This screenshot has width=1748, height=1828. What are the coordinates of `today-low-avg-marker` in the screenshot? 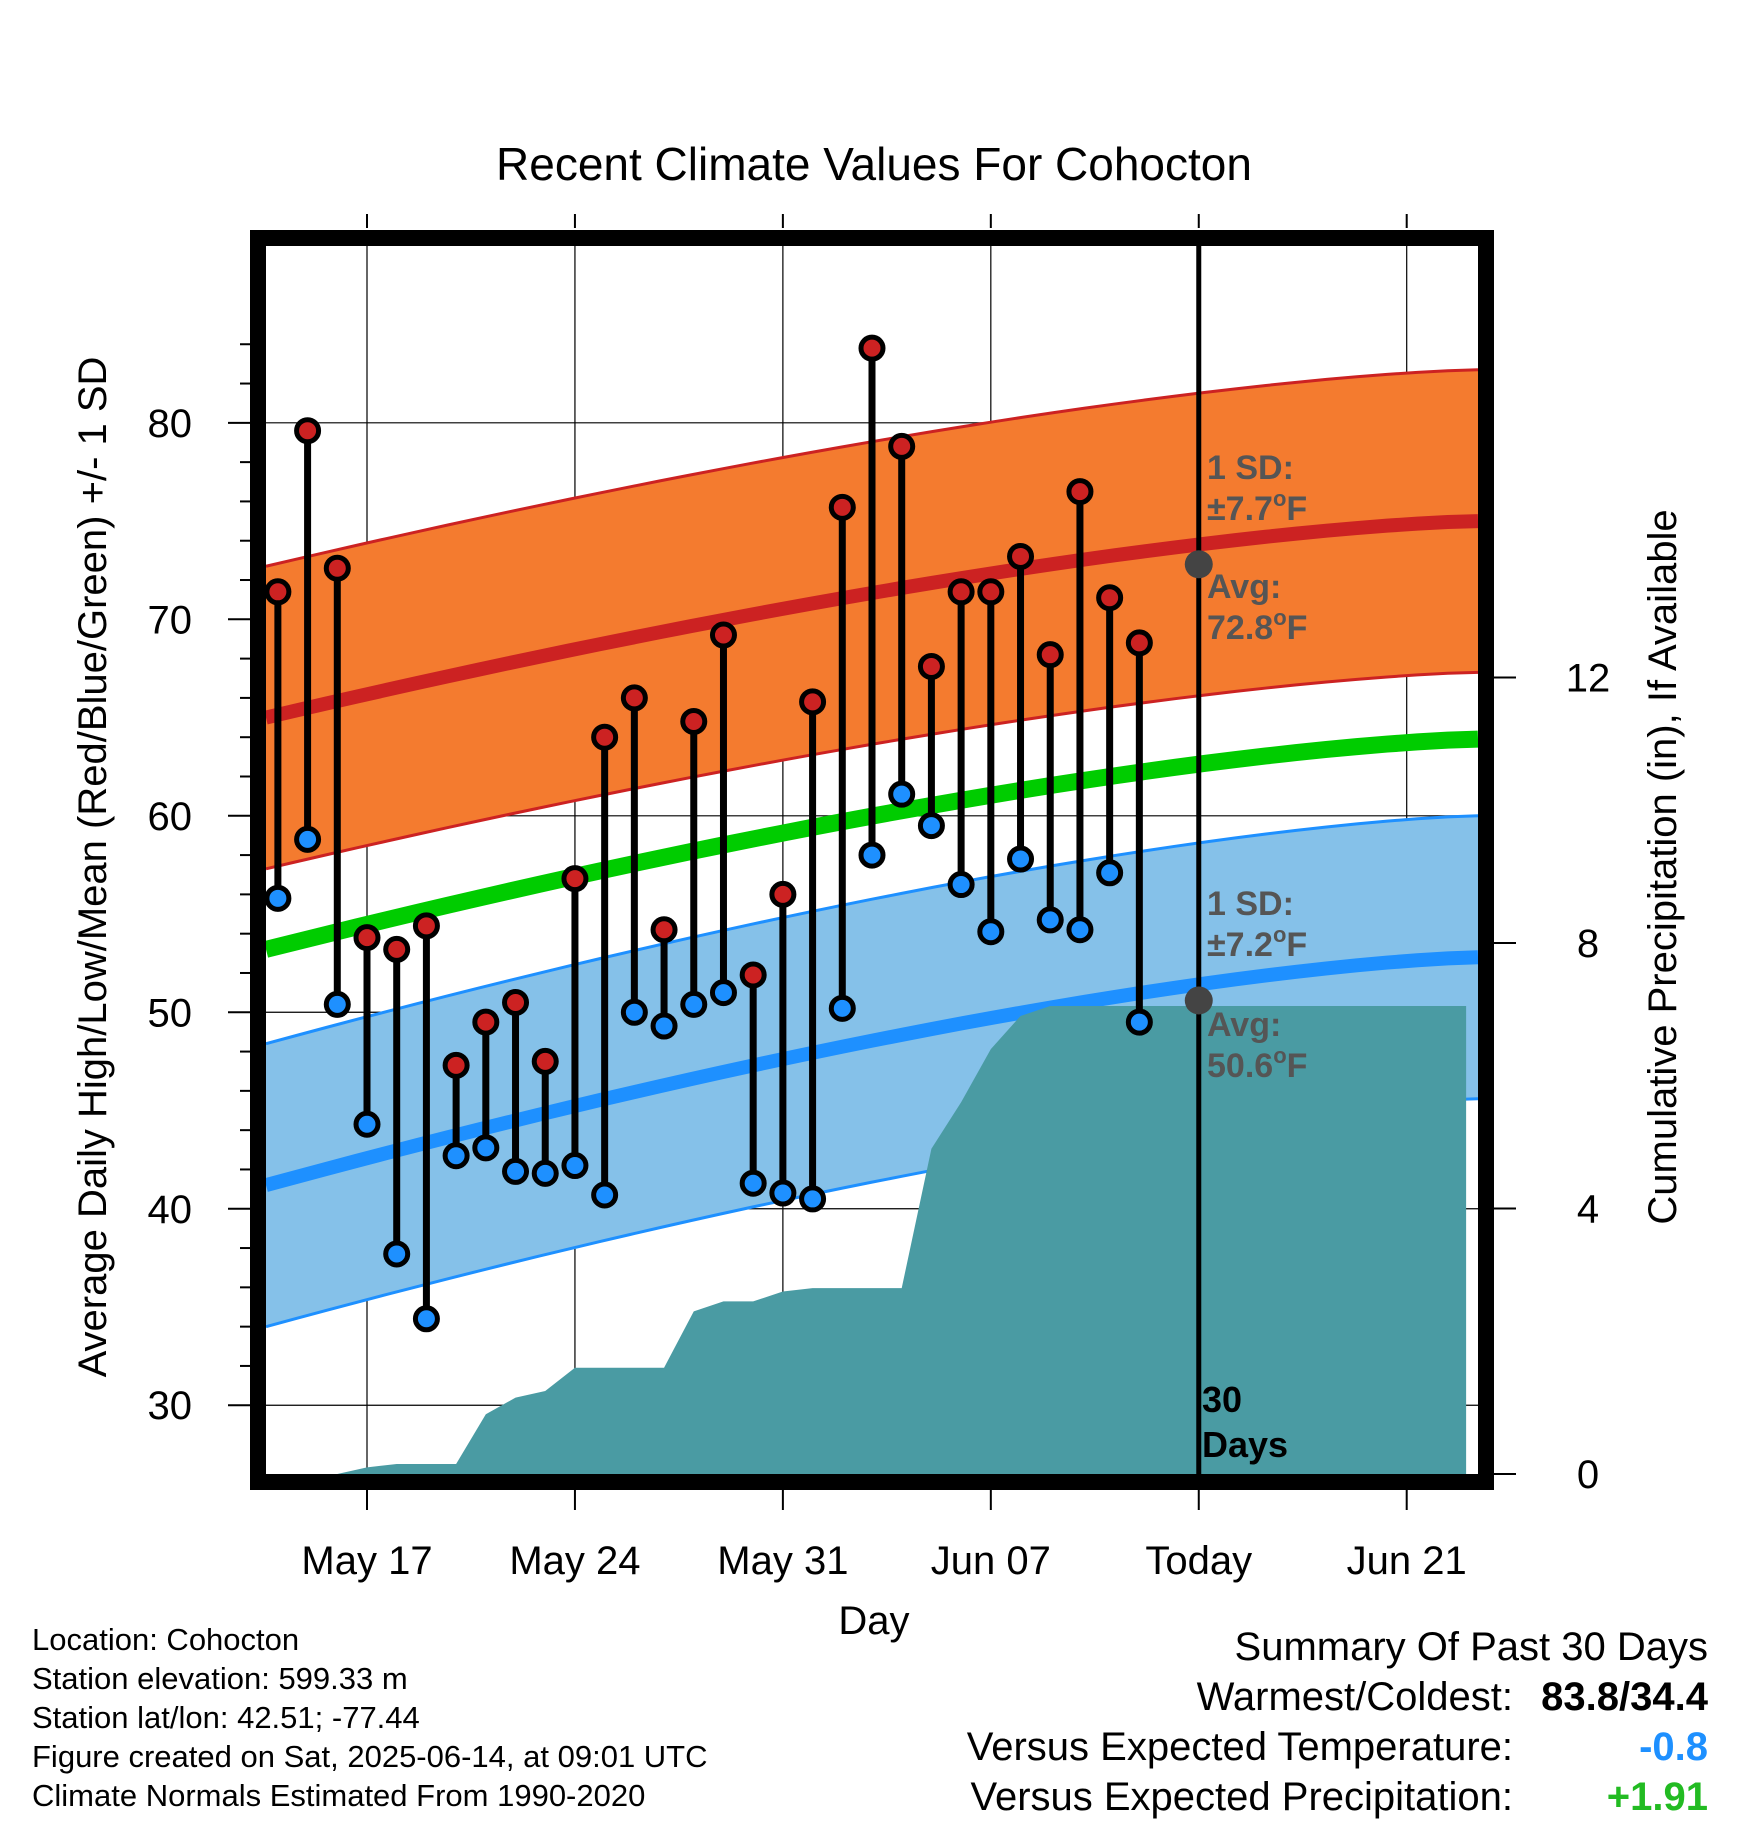 It's located at (1198, 1000).